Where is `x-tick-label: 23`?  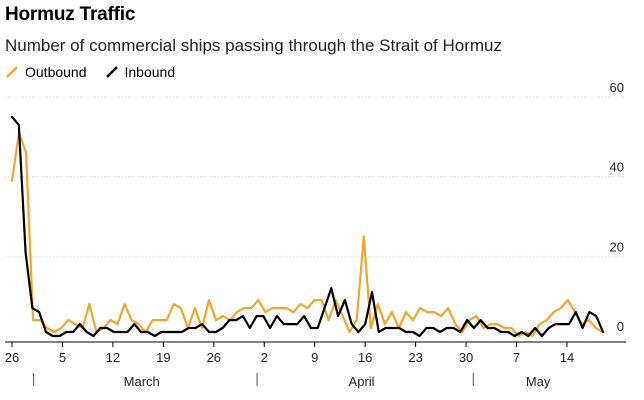 x-tick-label: 23 is located at coordinates (415, 357).